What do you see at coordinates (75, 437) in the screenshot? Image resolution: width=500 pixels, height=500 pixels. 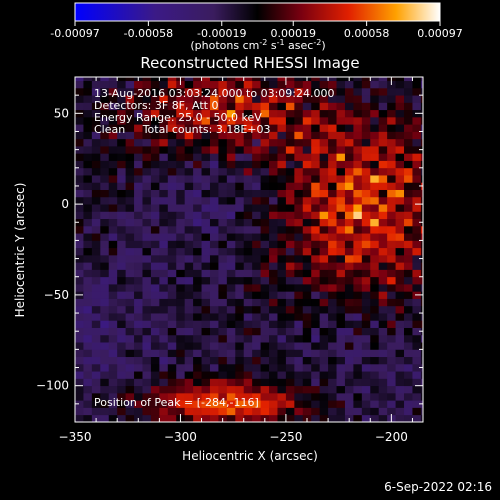 I see `x-tick-label: −350` at bounding box center [75, 437].